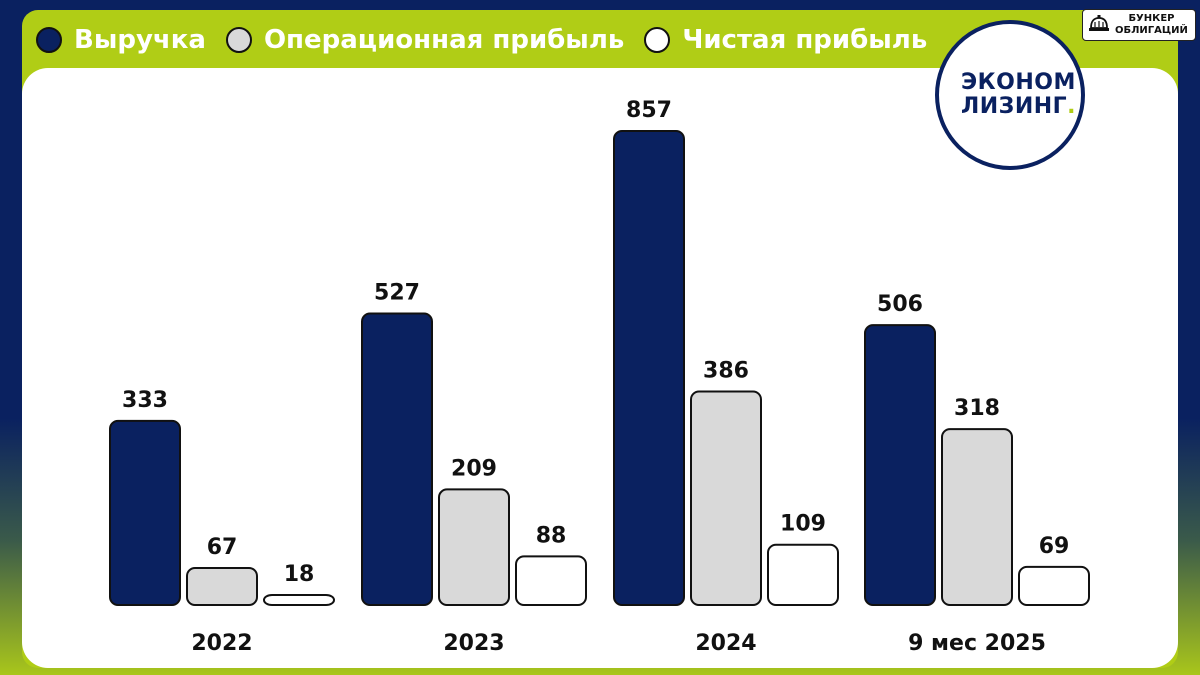  I want to click on badge-line-1: БУНКЕР, so click(1151, 18).